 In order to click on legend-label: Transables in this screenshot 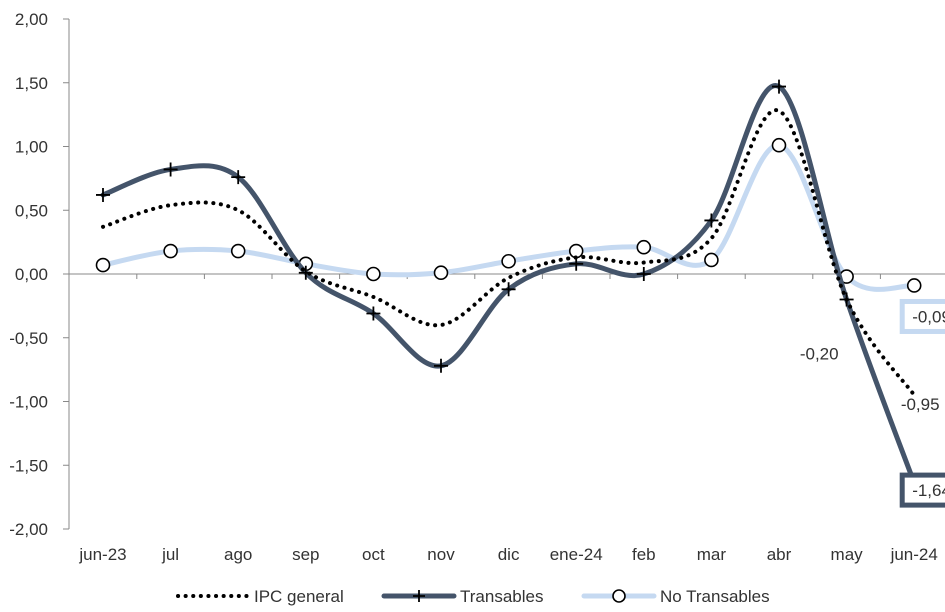, I will do `click(501, 596)`.